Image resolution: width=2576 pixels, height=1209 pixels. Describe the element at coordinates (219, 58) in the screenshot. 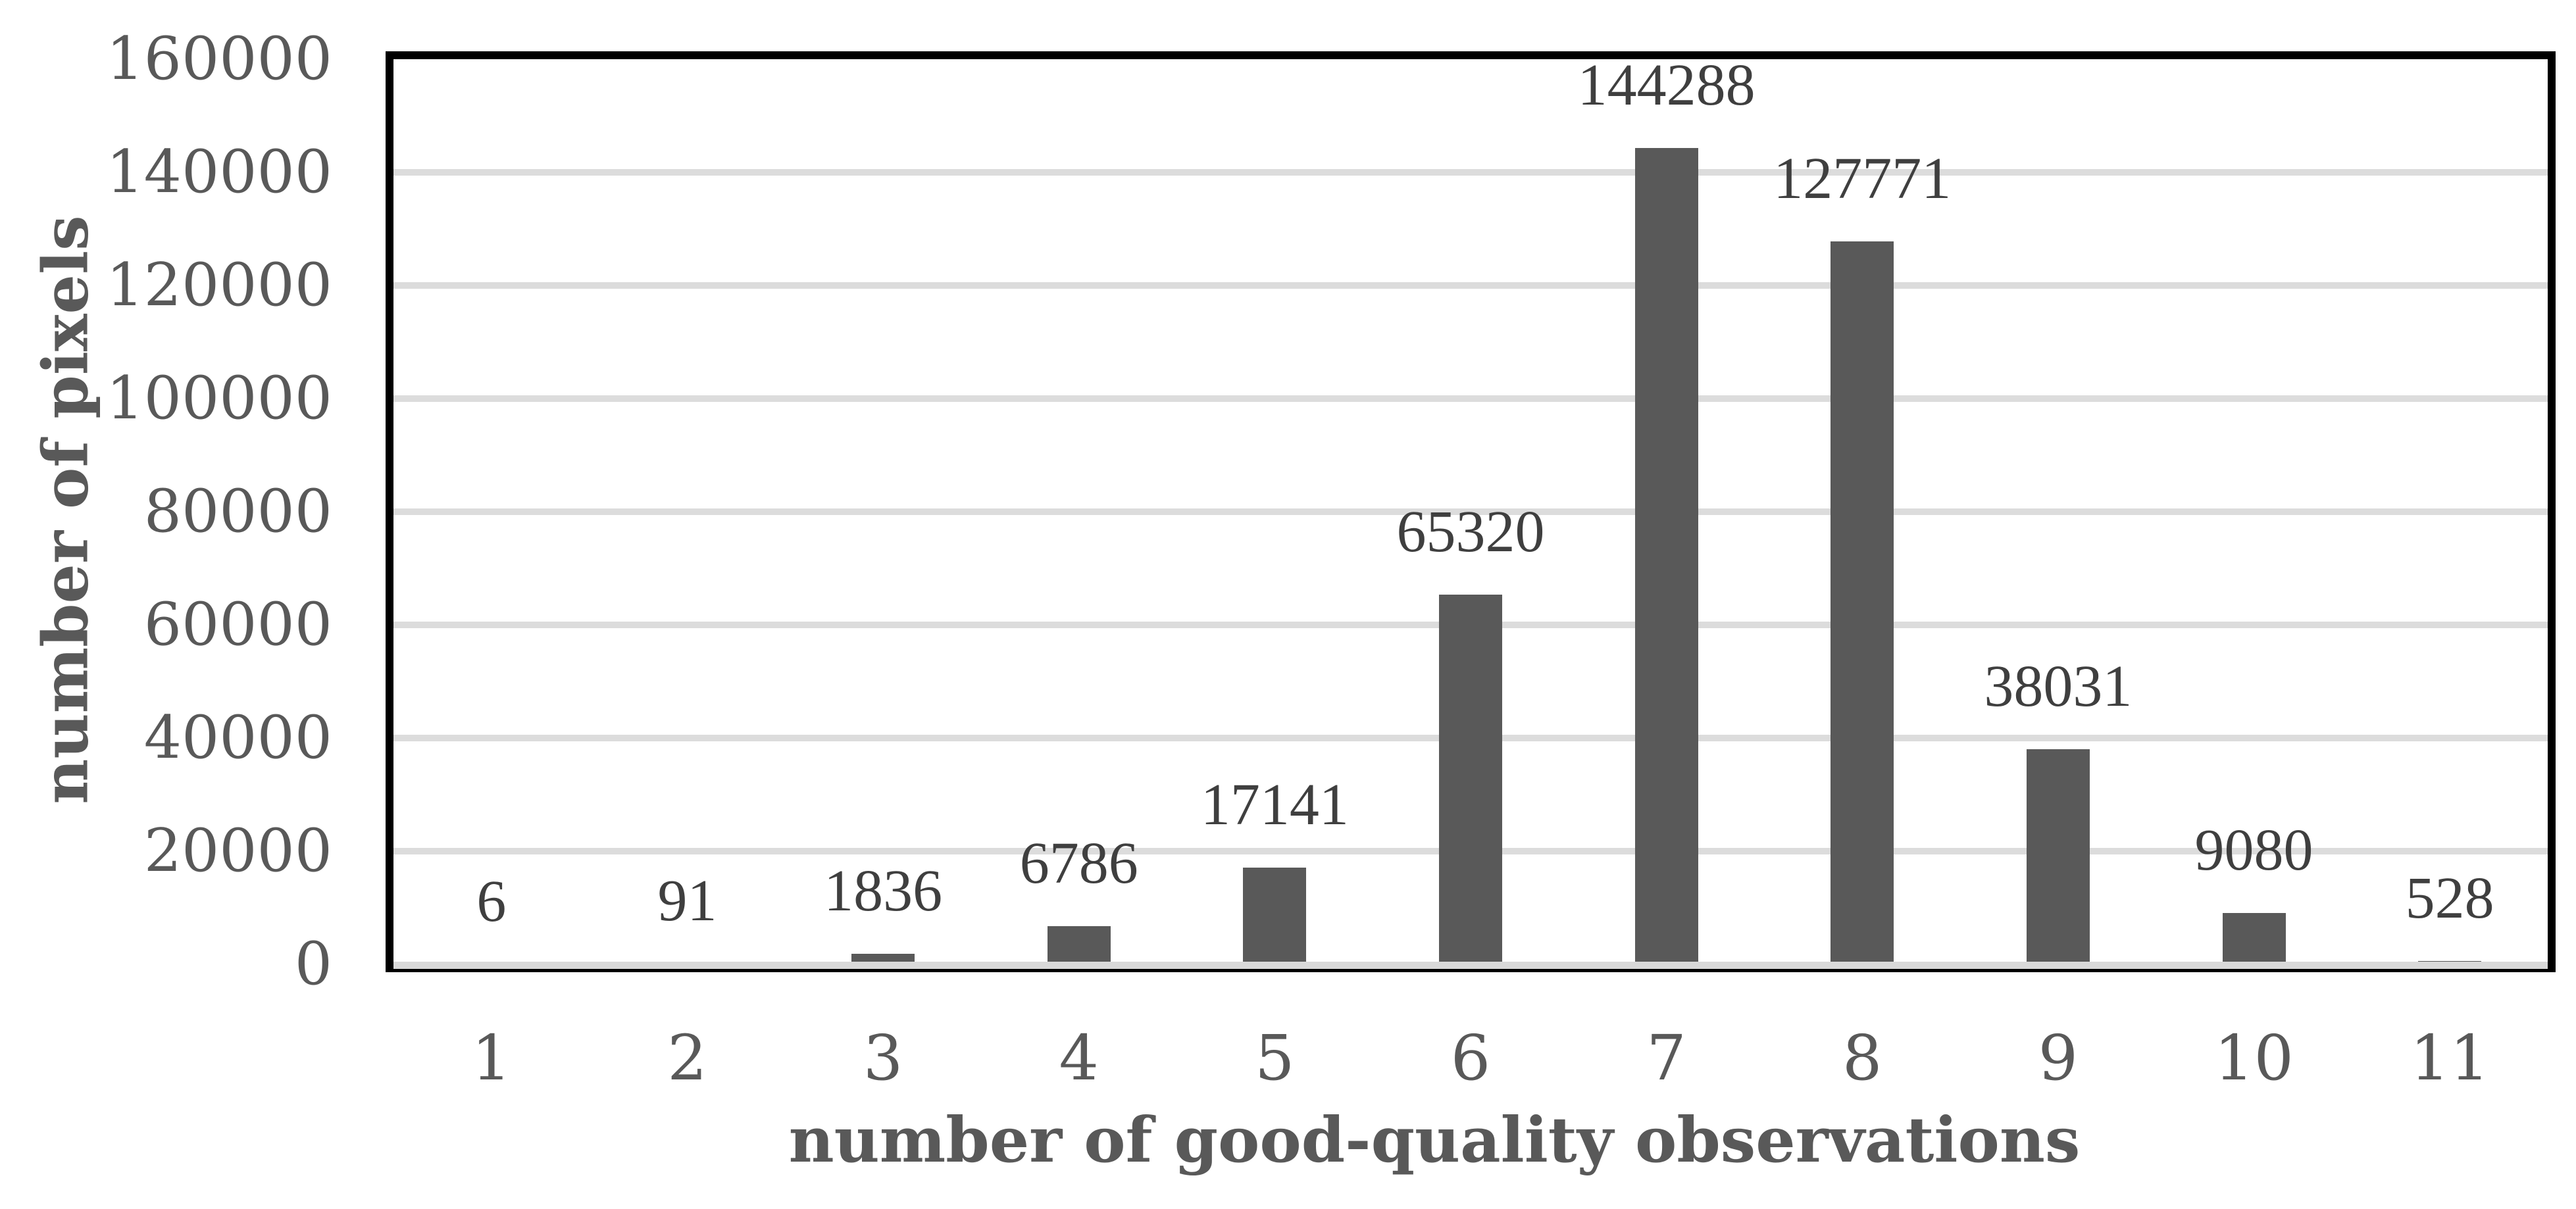

I see `y-tick-label-160000: 160000` at that location.